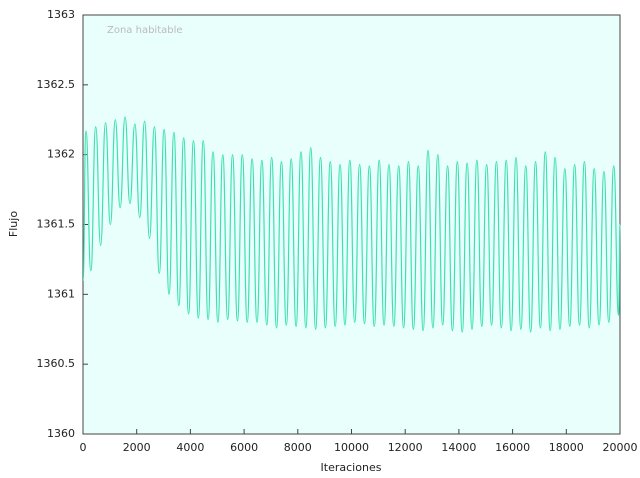 Image resolution: width=640 pixels, height=478 pixels. I want to click on x-tick-label: 18000, so click(566, 447).